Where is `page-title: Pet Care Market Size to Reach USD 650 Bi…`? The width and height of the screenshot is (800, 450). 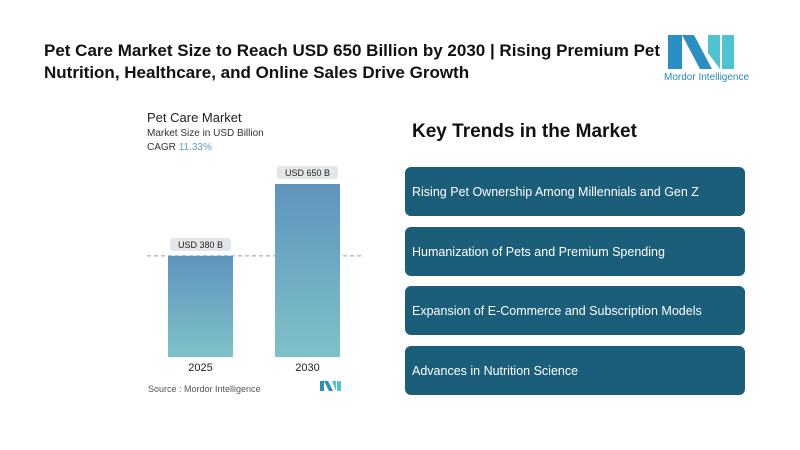 page-title: Pet Care Market Size to Reach USD 650 Bi… is located at coordinates (352, 61).